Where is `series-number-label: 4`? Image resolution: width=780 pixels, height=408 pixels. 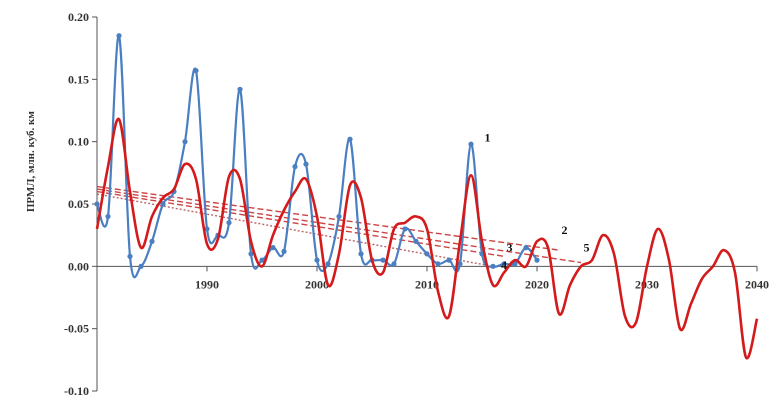
series-number-label: 4 is located at coordinates (504, 265).